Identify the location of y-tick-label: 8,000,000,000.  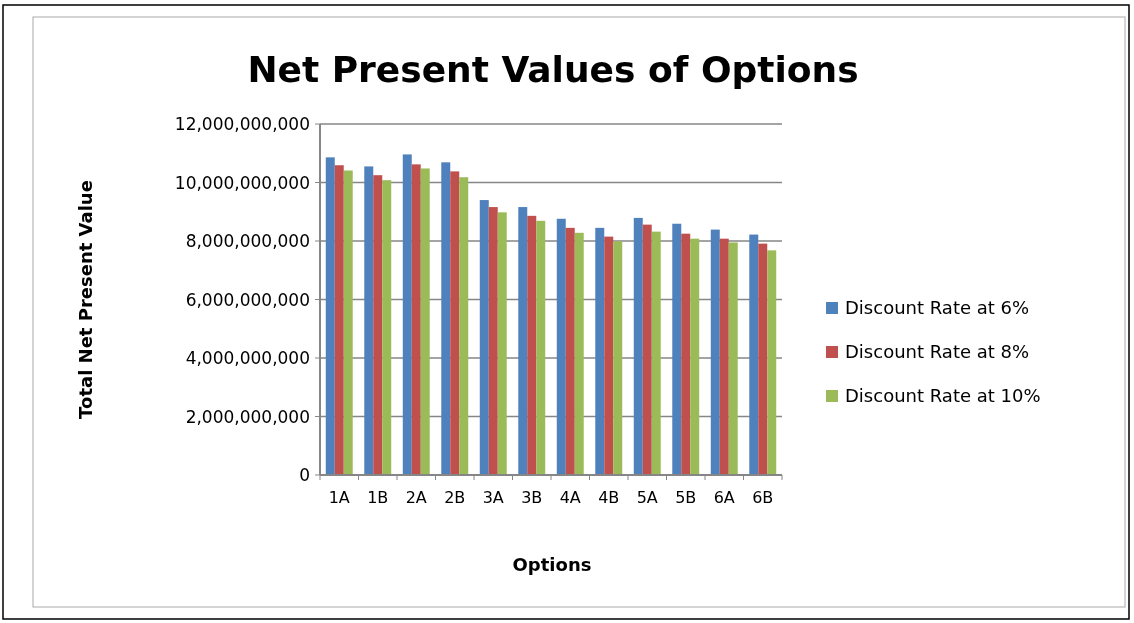
(247, 241).